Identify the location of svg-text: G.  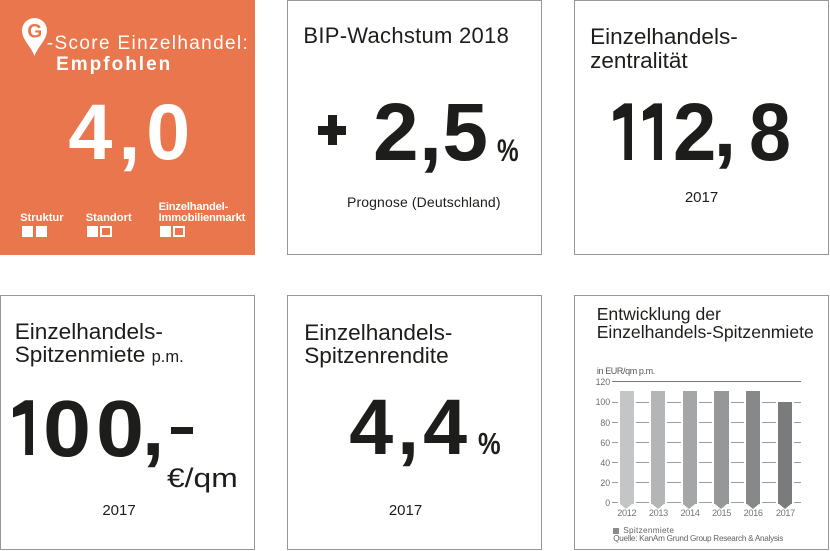
(34, 31).